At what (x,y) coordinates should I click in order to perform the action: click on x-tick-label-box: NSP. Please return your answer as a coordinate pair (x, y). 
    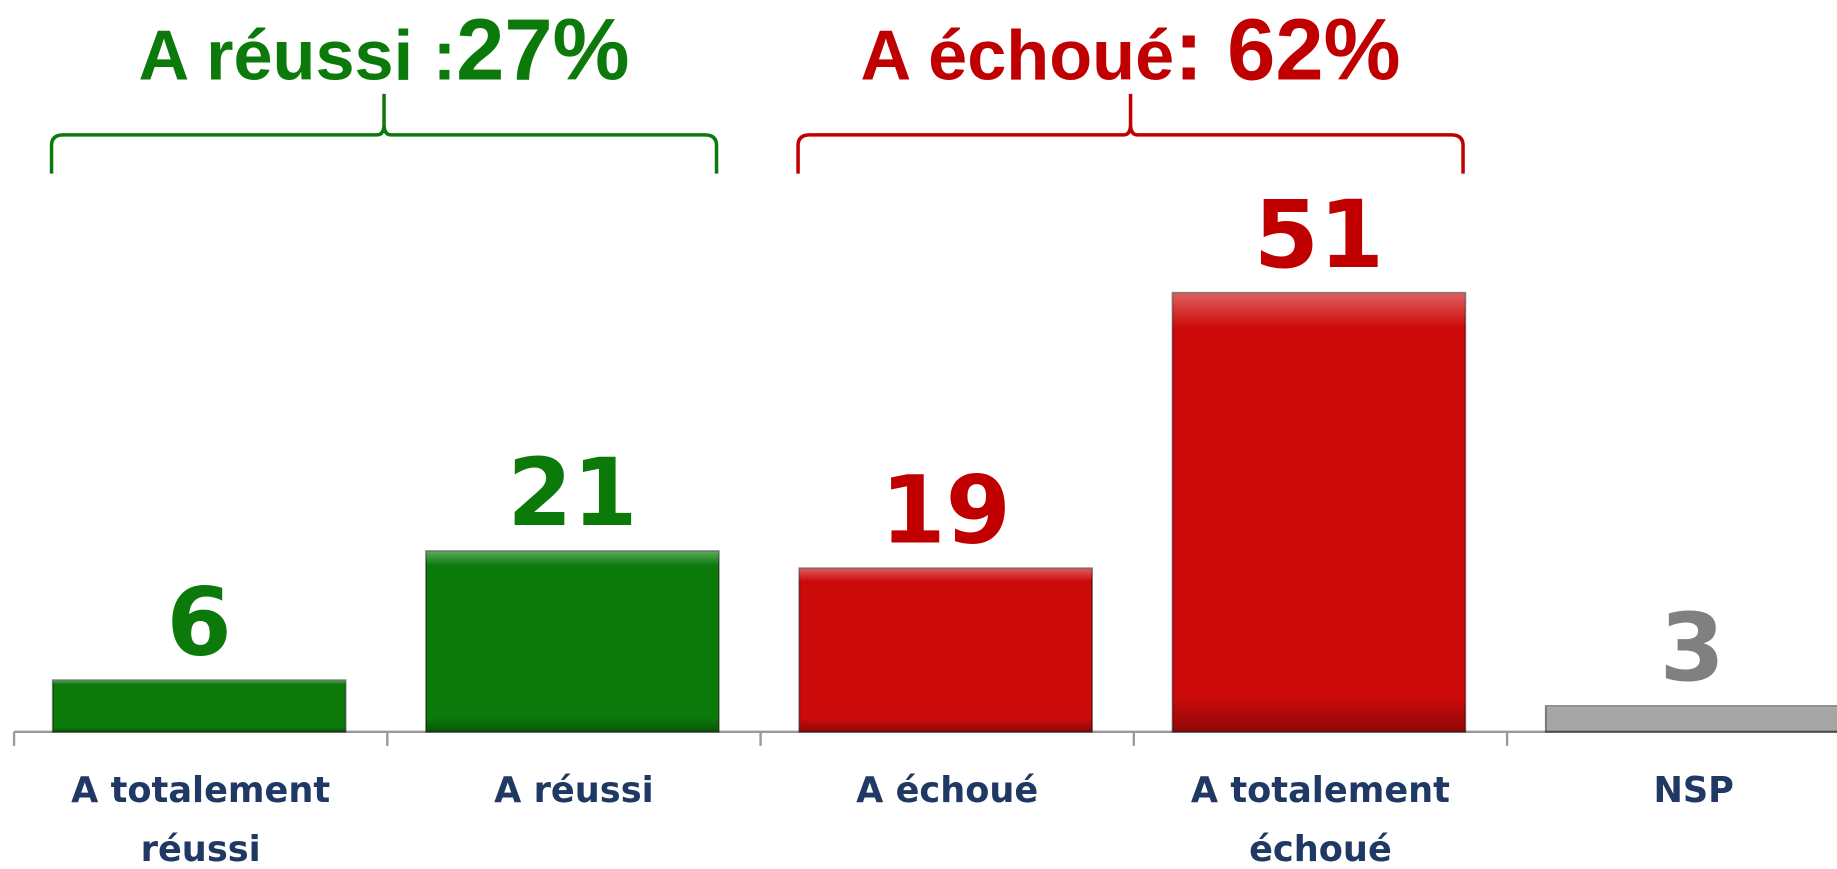
    Looking at the image, I should click on (1693, 791).